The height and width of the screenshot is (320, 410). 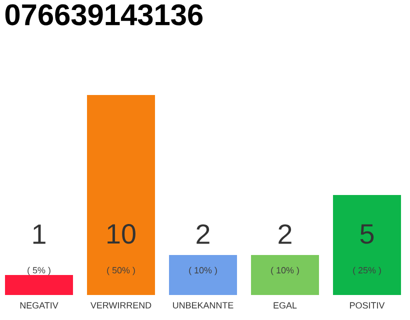 What do you see at coordinates (122, 234) in the screenshot?
I see `data-label: 10` at bounding box center [122, 234].